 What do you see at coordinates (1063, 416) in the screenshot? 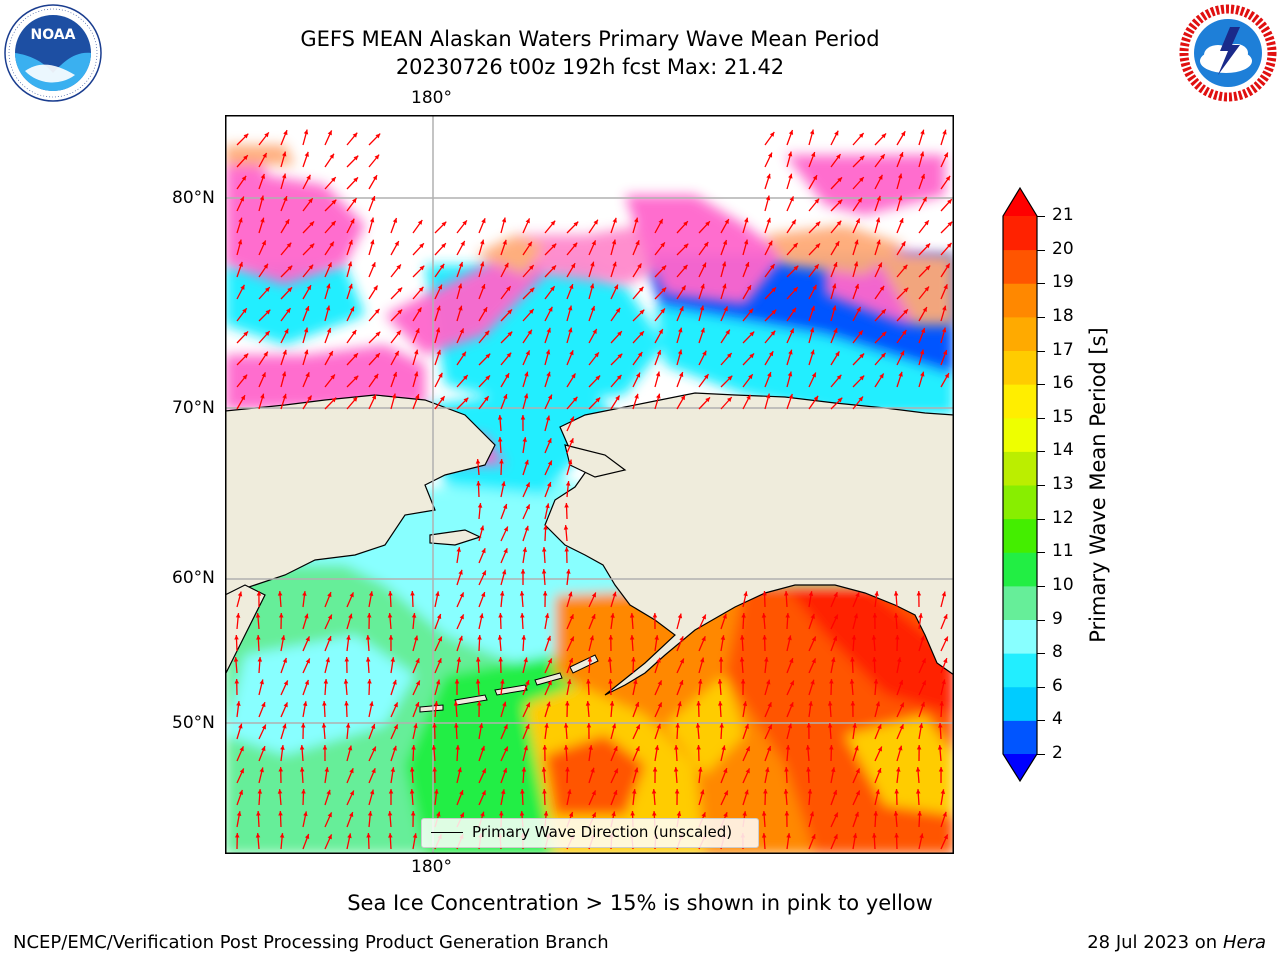
I see `colorbar-tick-label: 15` at bounding box center [1063, 416].